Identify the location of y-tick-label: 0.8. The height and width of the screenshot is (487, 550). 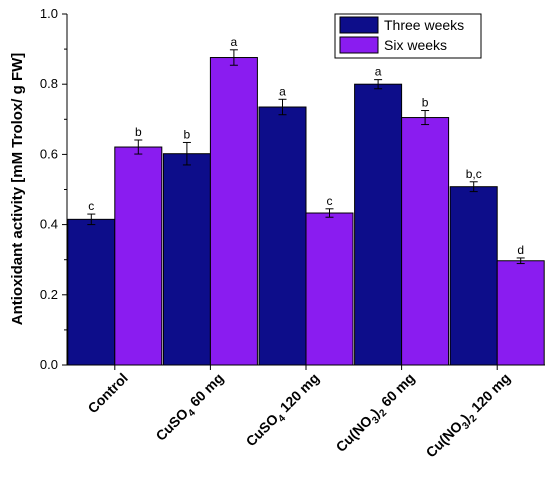
(49, 83).